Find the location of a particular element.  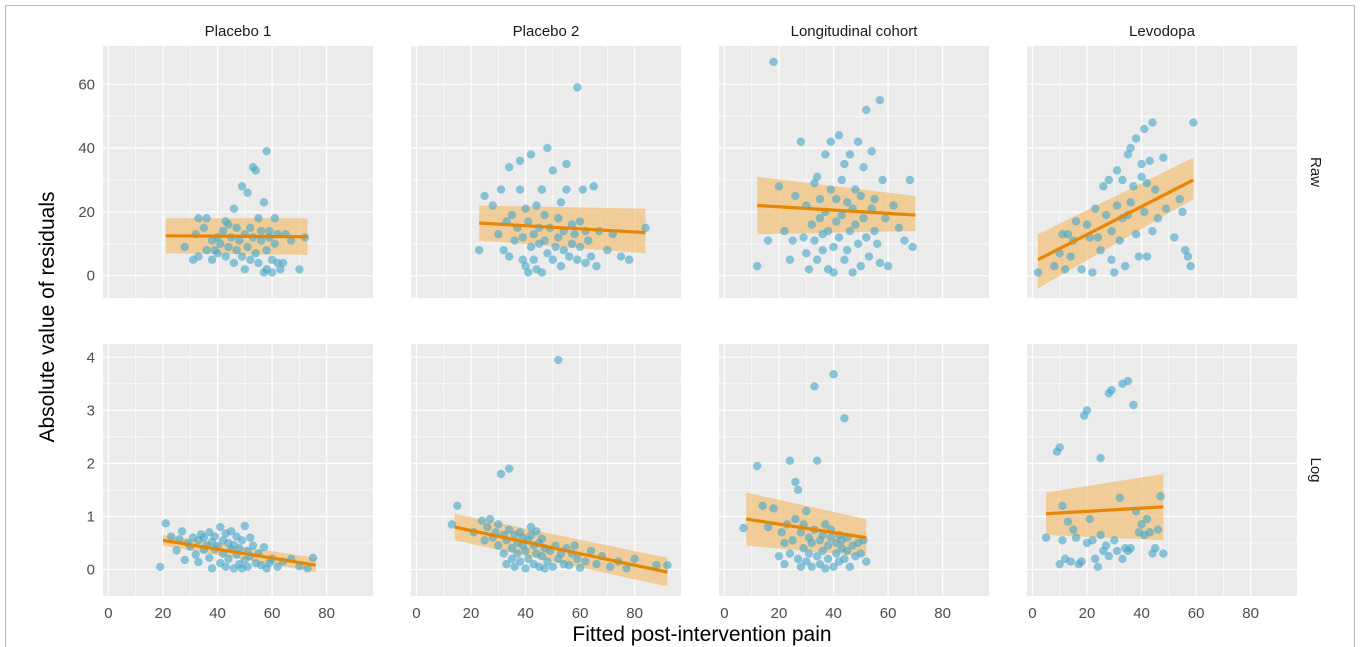

confidence-band is located at coordinates (836, 205).